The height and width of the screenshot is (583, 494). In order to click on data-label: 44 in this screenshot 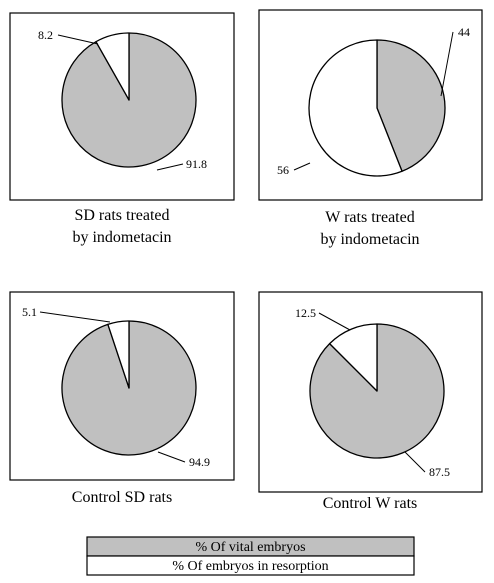, I will do `click(464, 32)`.